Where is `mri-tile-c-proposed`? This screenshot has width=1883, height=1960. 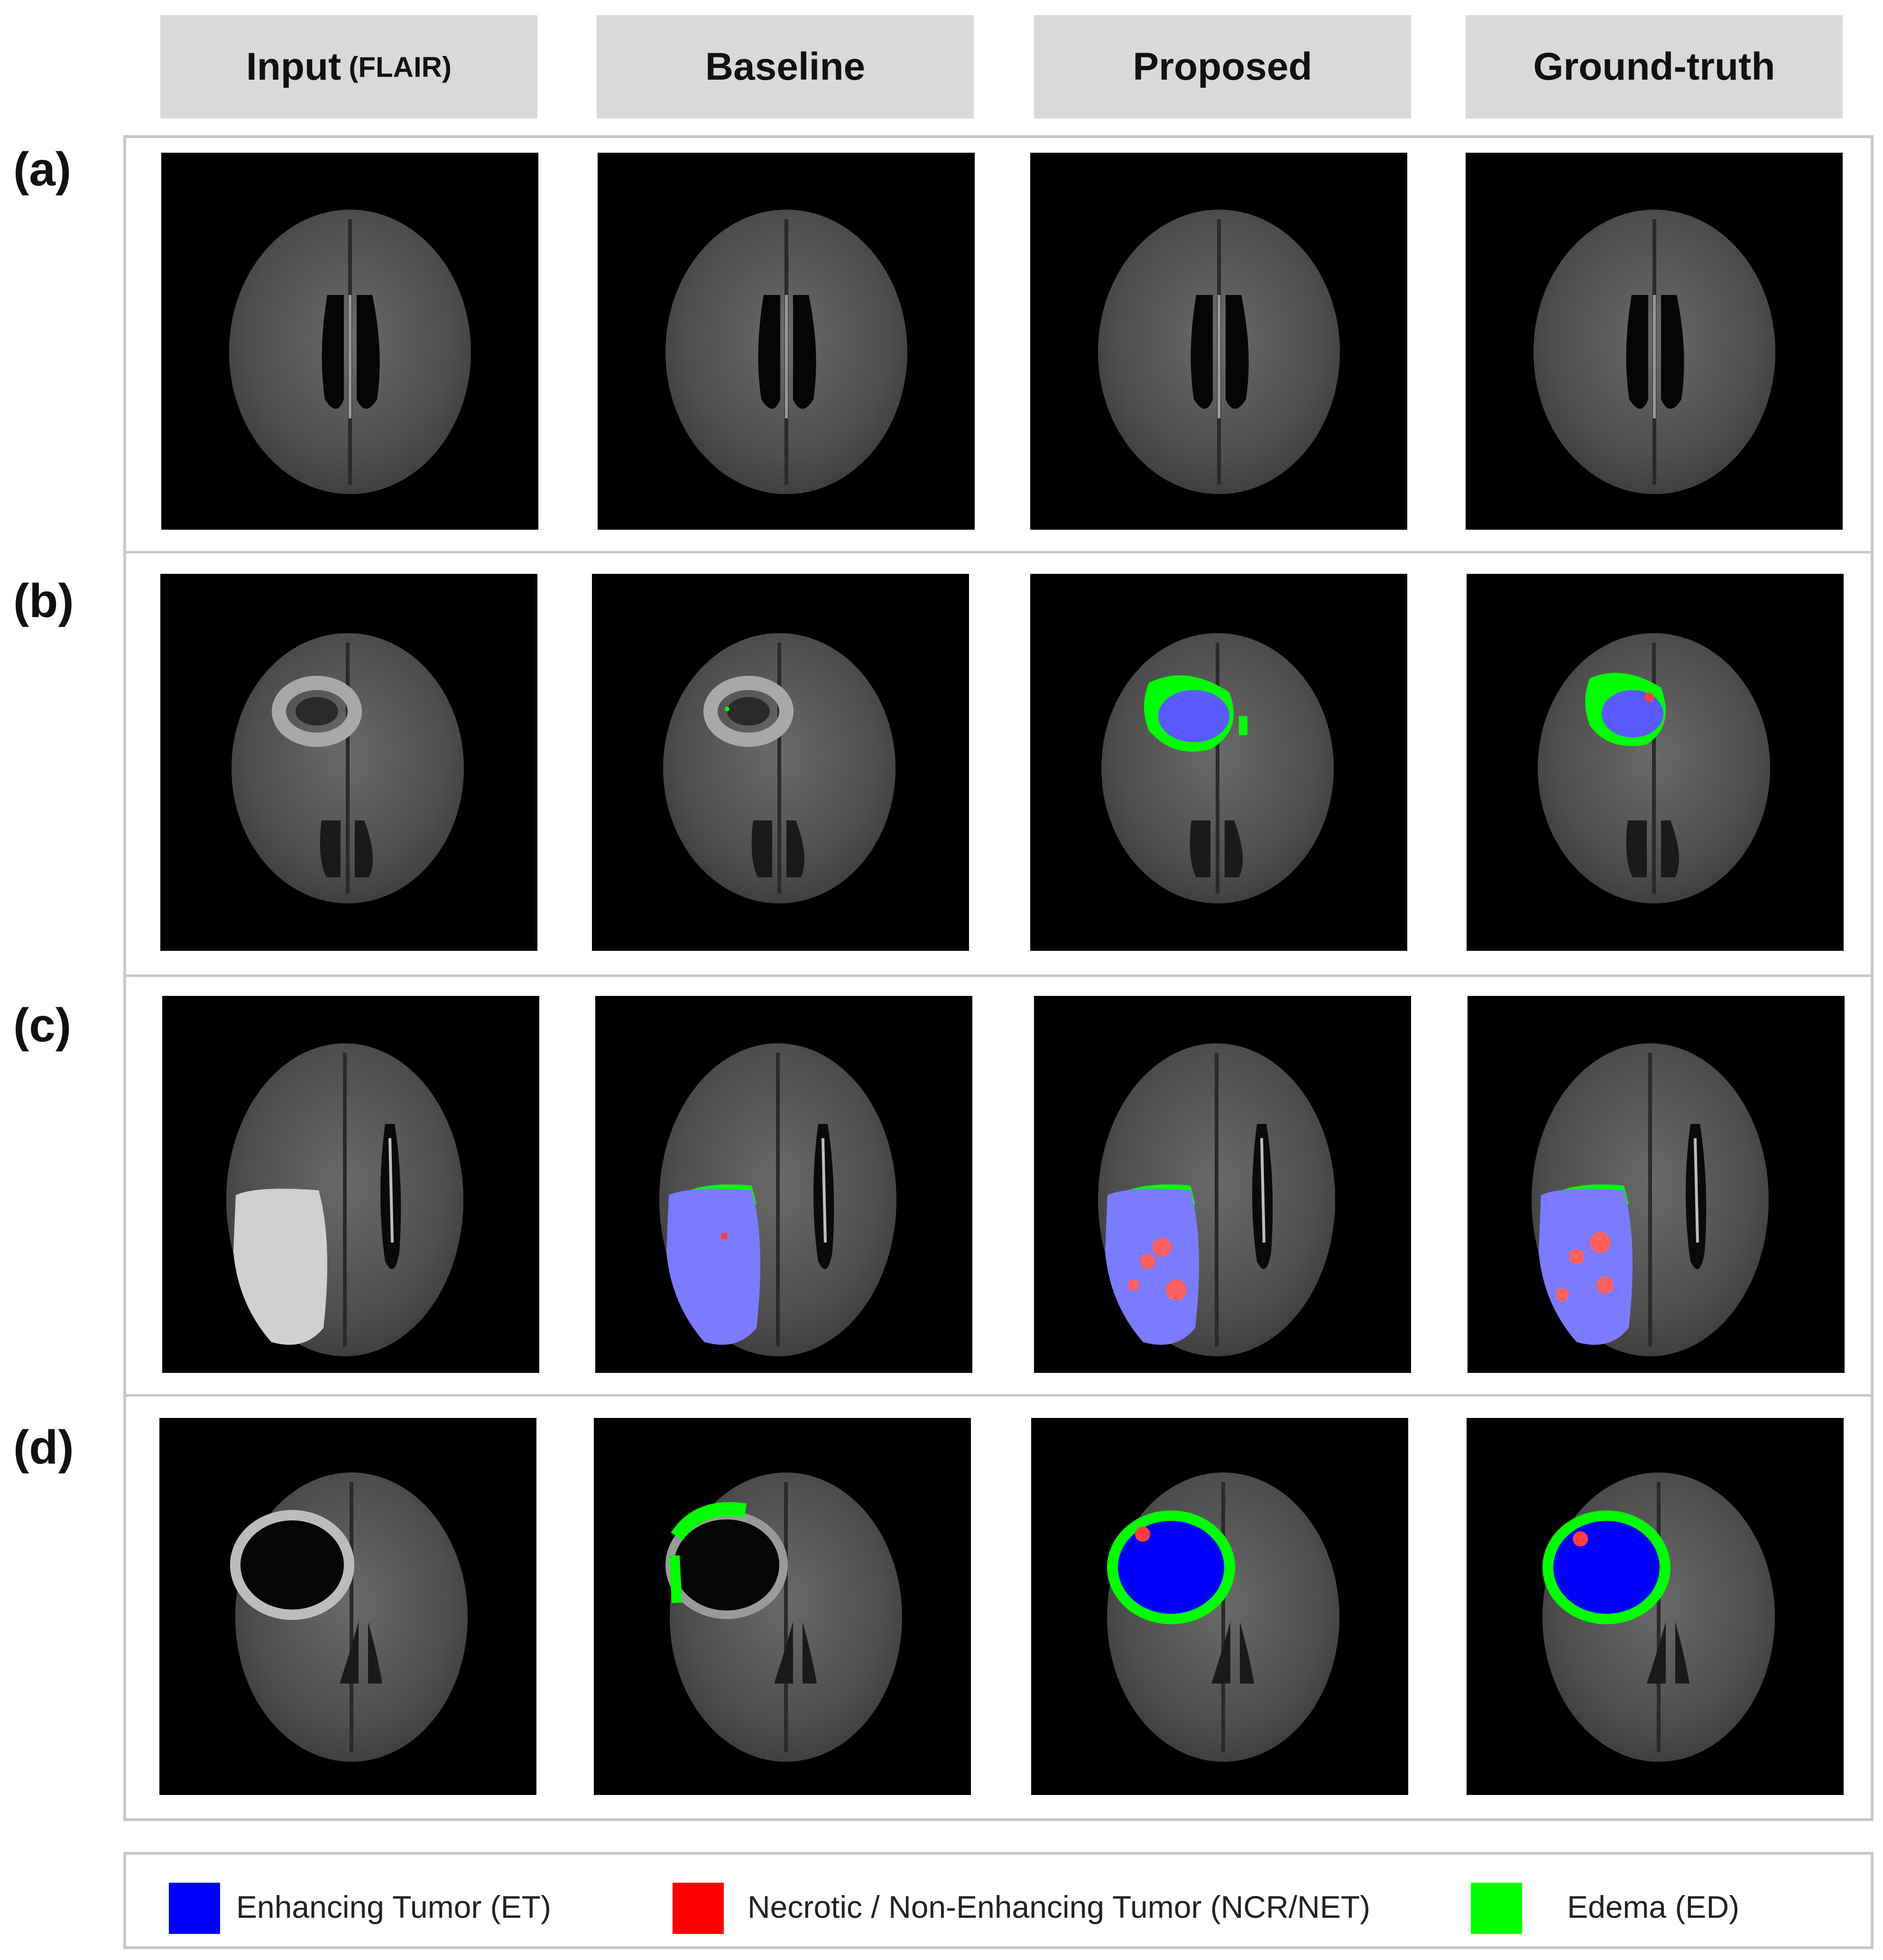 mri-tile-c-proposed is located at coordinates (1222, 1184).